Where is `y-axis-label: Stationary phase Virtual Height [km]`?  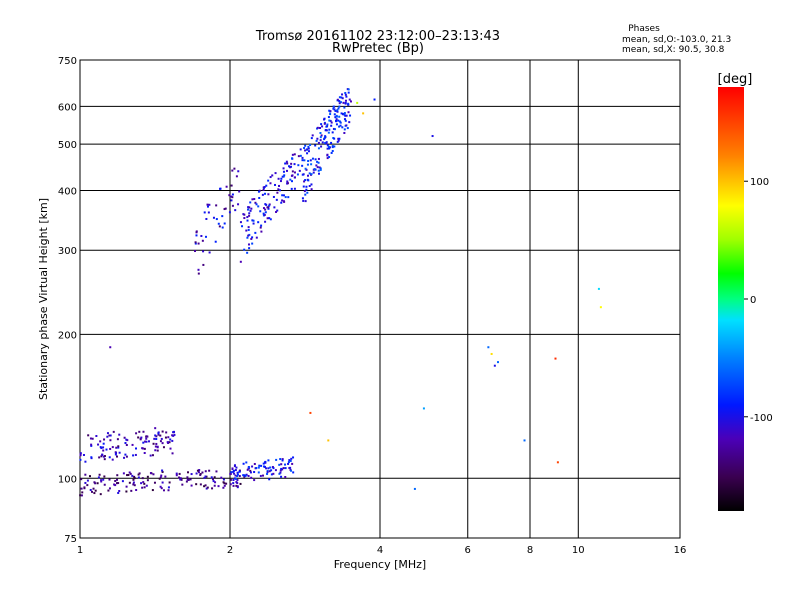
y-axis-label: Stationary phase Virtual Height [km] is located at coordinates (43, 299).